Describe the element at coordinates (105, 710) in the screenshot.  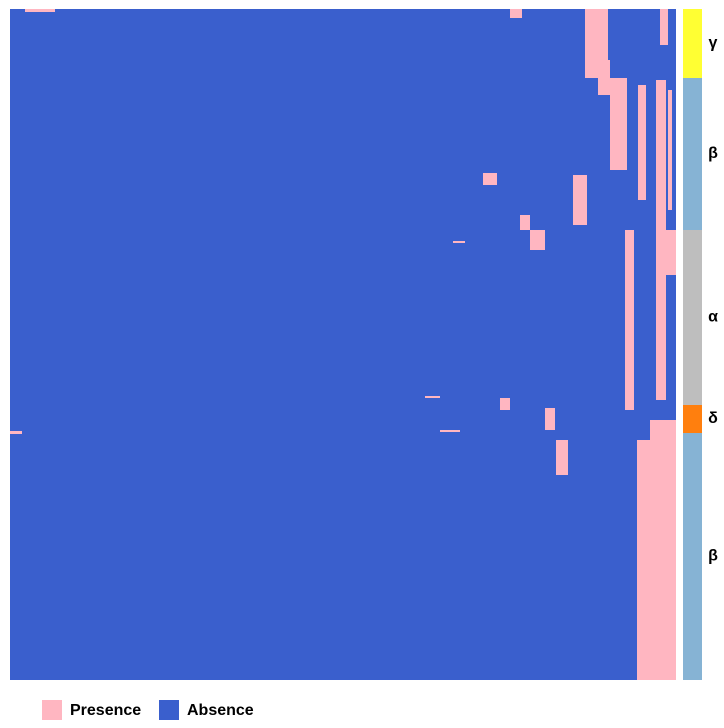
I see `legend-label: Presence` at that location.